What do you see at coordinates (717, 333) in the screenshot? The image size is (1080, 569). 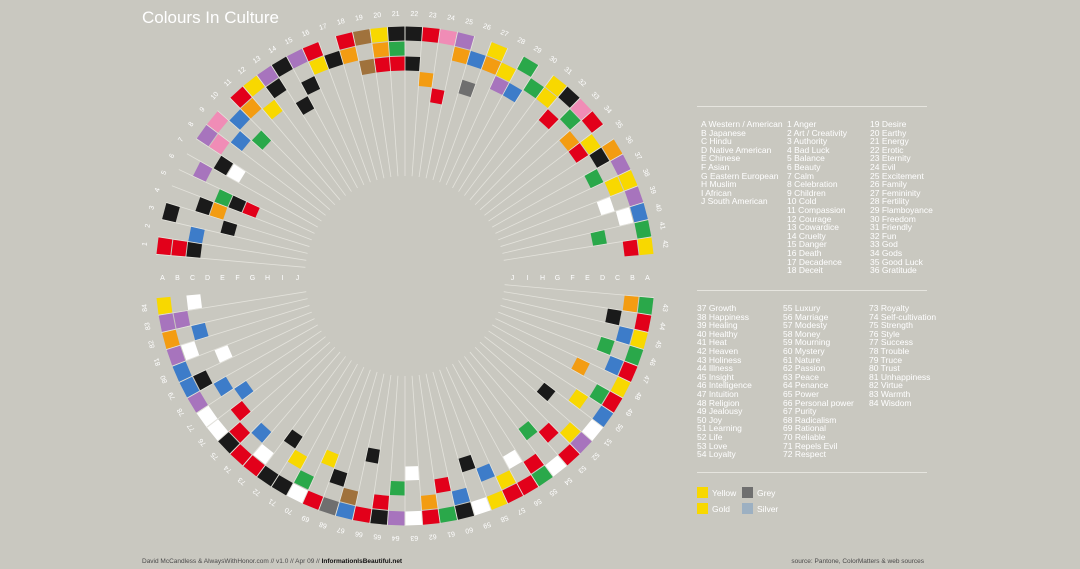 I see `legend-entry: 40 Healthy` at bounding box center [717, 333].